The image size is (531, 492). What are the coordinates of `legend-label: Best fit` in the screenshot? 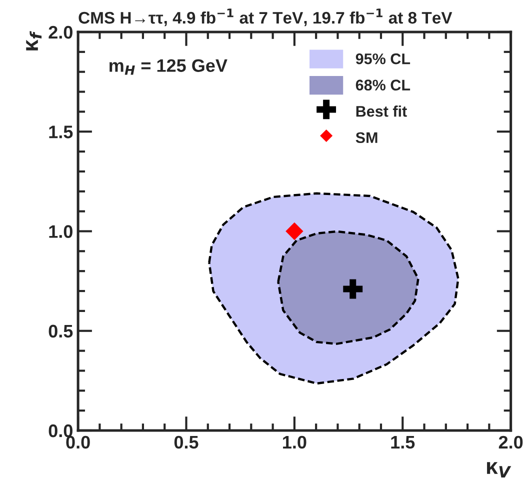 It's located at (381, 111).